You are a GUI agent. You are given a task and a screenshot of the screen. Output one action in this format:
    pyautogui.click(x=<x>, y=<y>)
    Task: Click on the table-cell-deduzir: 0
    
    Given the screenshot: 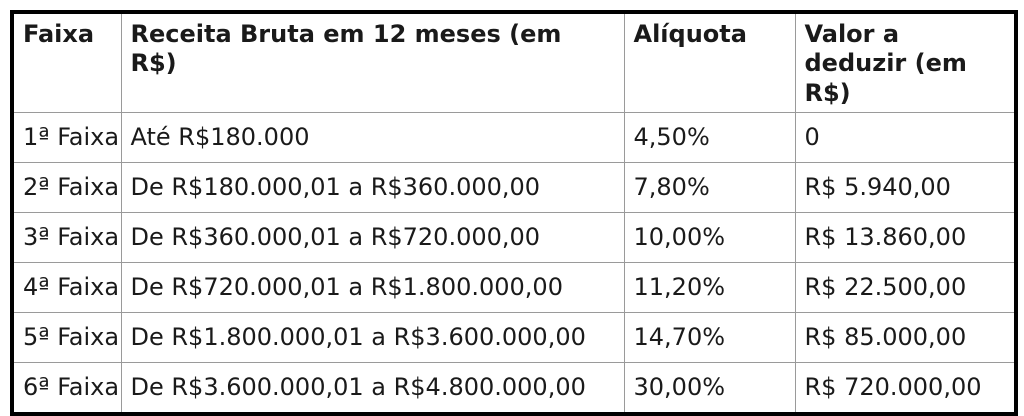 What is the action you would take?
    pyautogui.click(x=905, y=137)
    